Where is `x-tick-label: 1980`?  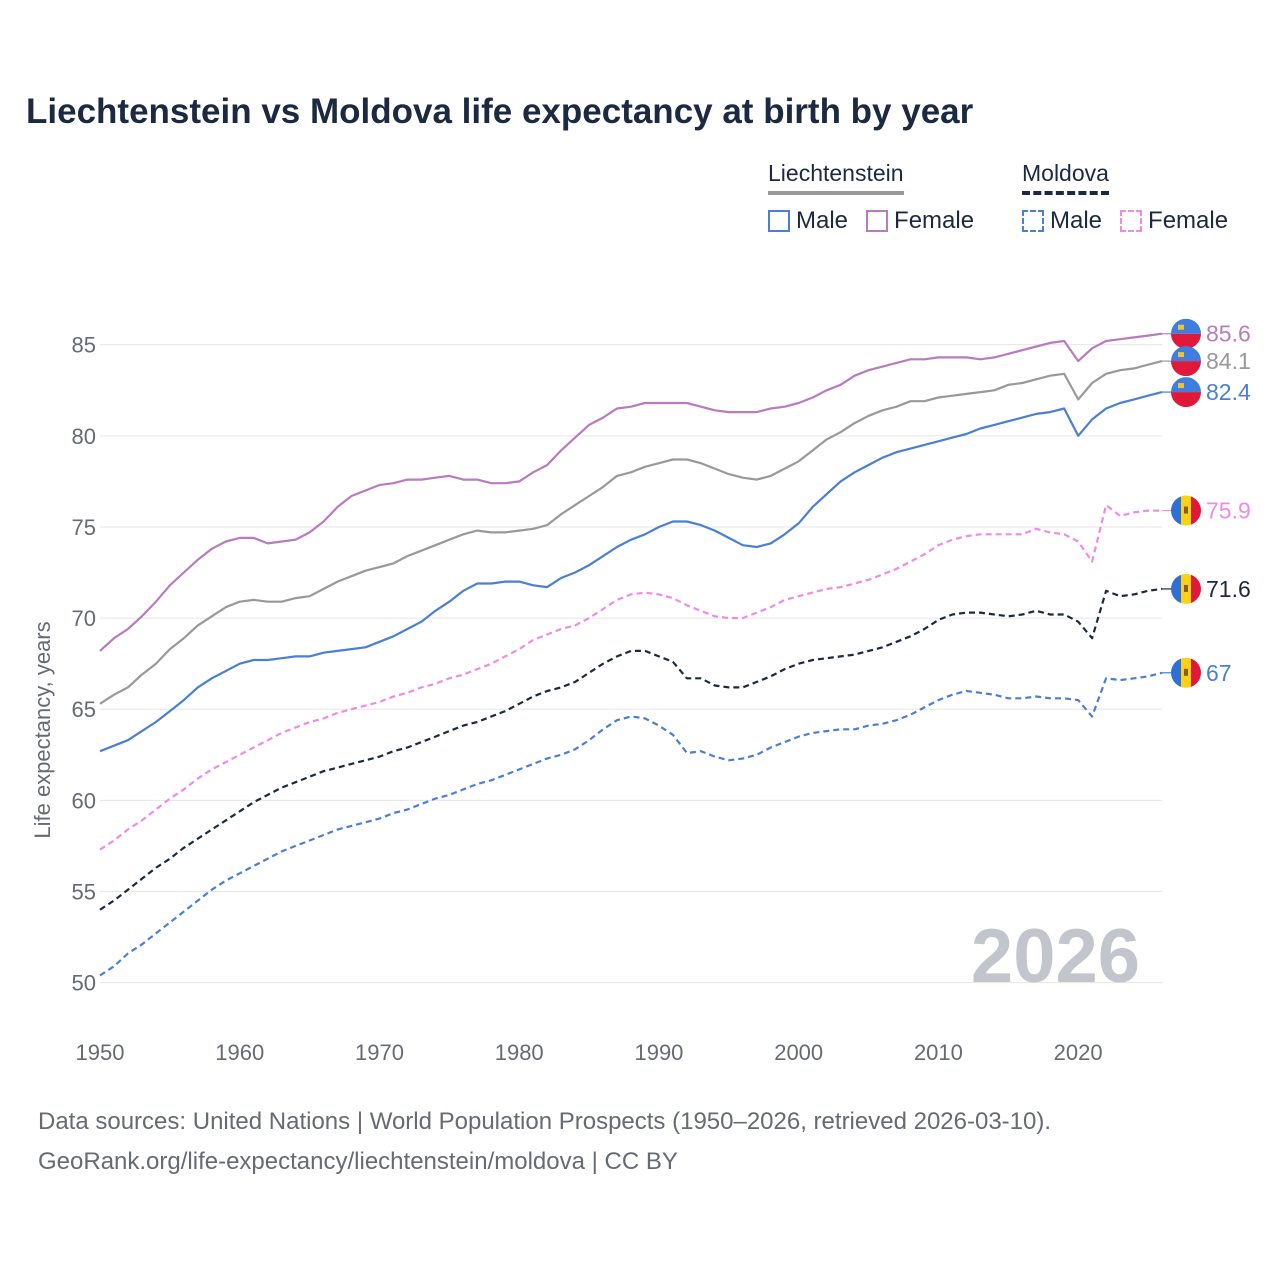 x-tick-label: 1980 is located at coordinates (519, 1052).